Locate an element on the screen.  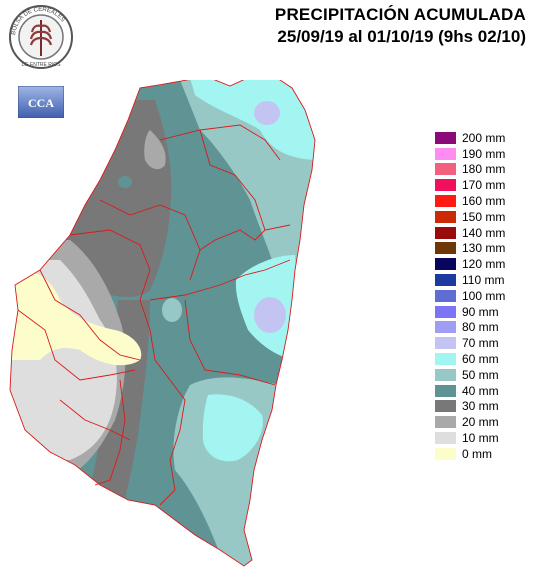
legend-item: 120 mm is located at coordinates (469, 264).